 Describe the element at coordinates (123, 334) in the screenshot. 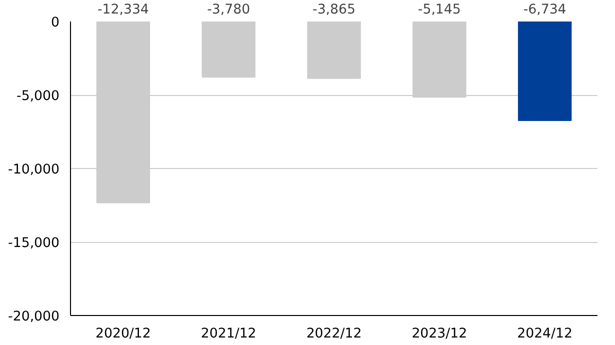

I see `x-tick-label: 2020/12` at that location.